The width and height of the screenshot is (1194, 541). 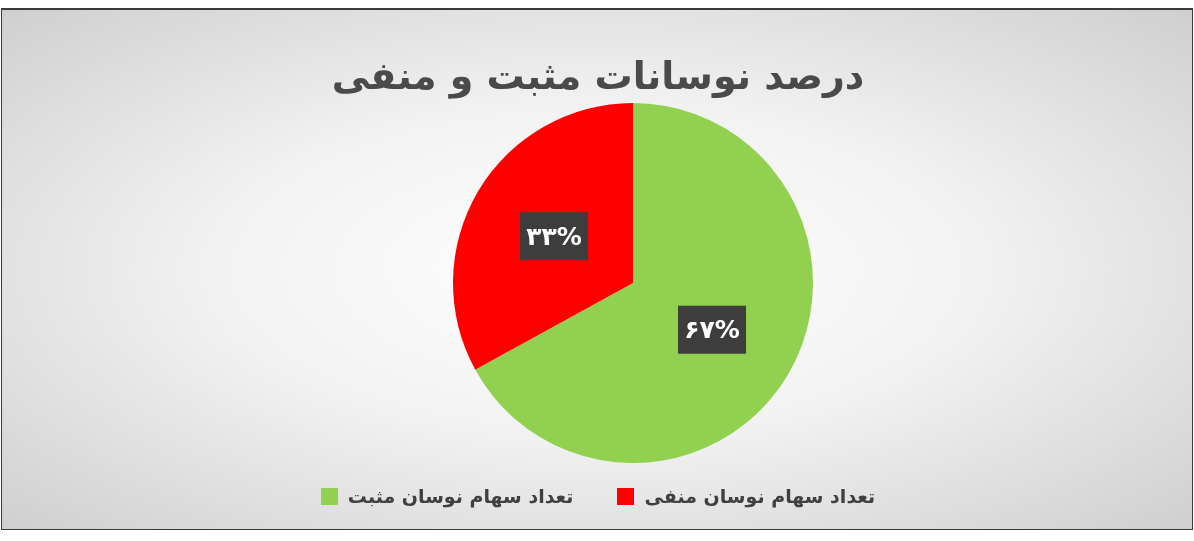 What do you see at coordinates (460, 497) in the screenshot?
I see `legend-label: تعداد سهام نوسان مثبت` at bounding box center [460, 497].